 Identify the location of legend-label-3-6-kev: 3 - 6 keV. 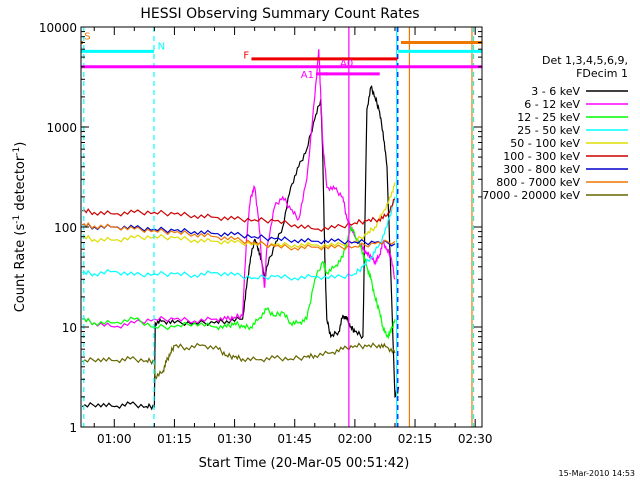
(555, 91).